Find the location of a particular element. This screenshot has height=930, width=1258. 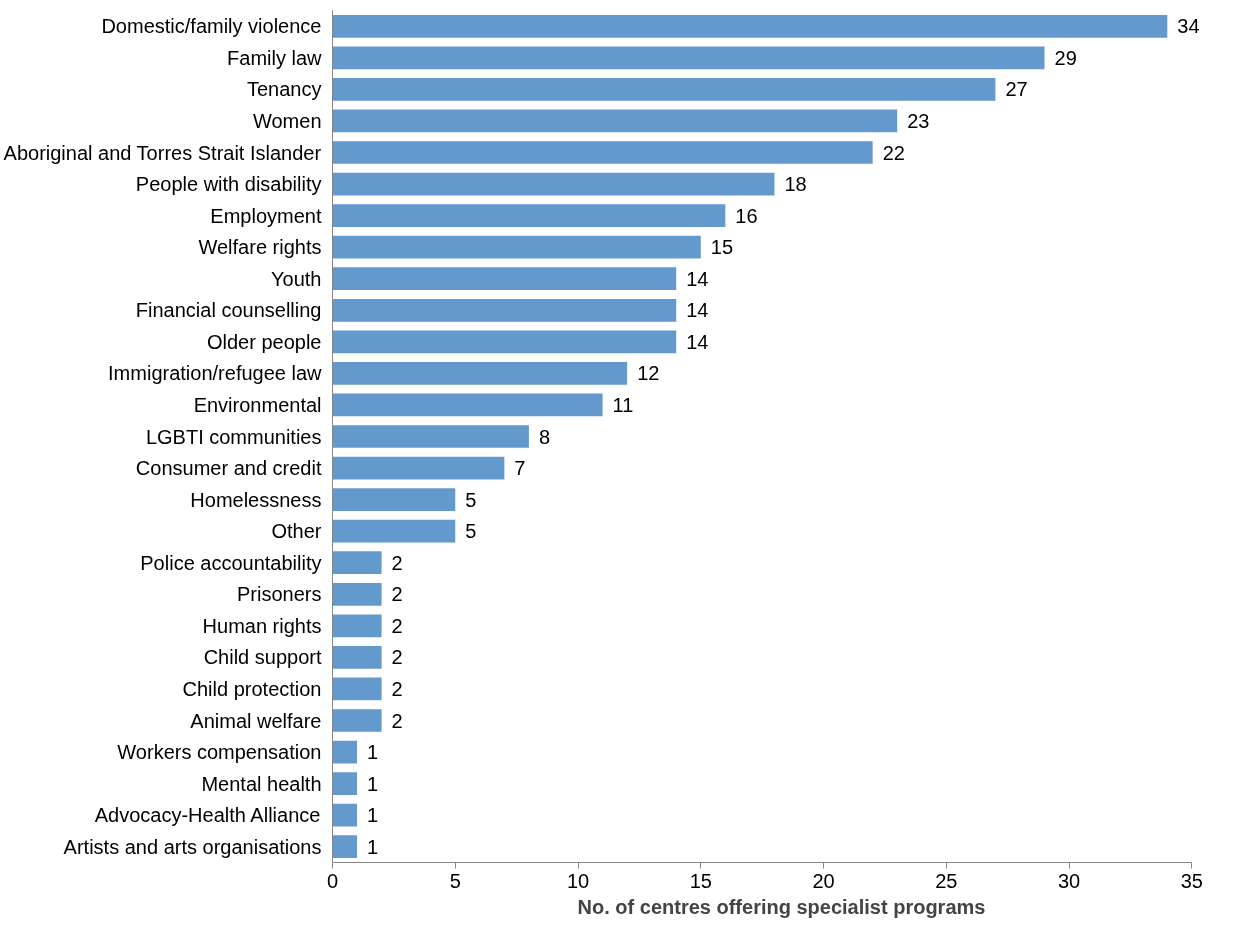

y-tick-label: Family law is located at coordinates (275, 57).